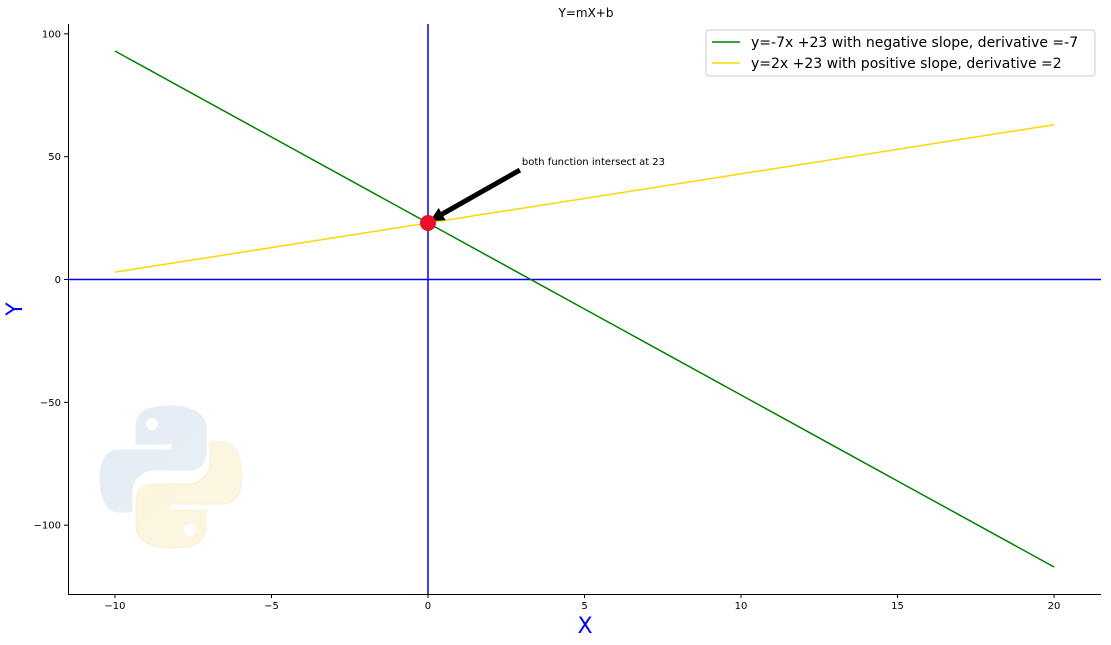  What do you see at coordinates (54, 157) in the screenshot?
I see `y-tick-label: 50` at bounding box center [54, 157].